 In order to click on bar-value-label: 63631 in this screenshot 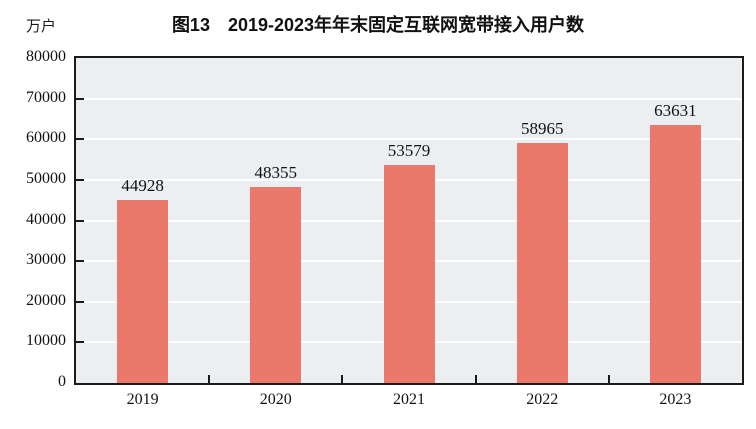, I will do `click(675, 110)`.